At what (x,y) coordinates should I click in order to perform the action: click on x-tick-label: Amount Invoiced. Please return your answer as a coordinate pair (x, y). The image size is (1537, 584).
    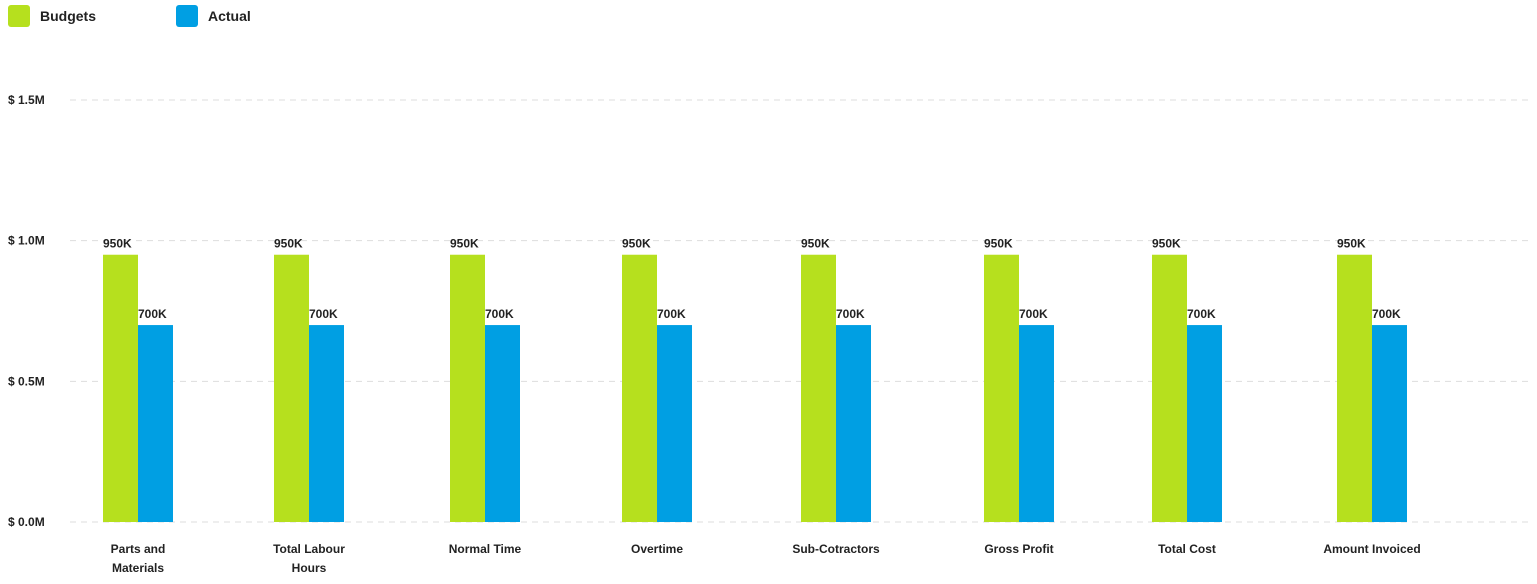
    Looking at the image, I should click on (1371, 549).